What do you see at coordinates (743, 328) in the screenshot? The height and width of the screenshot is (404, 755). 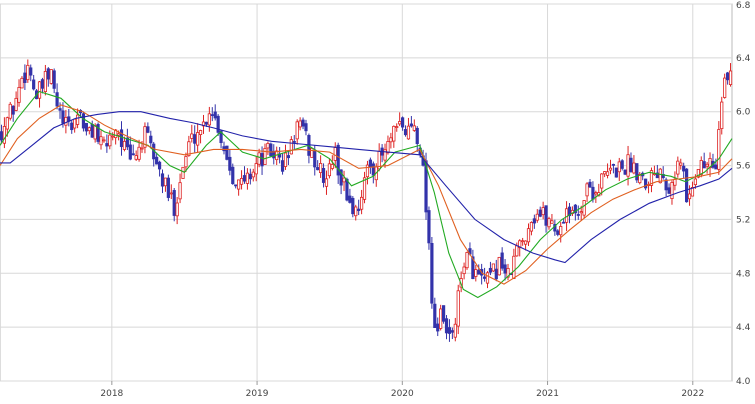 I see `y-tick-label: 4.4` at bounding box center [743, 328].